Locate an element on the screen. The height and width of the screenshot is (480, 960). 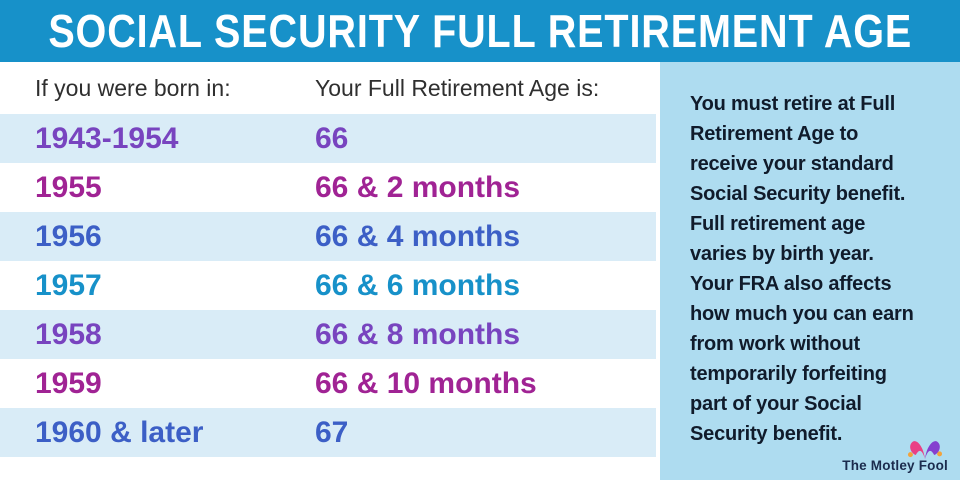
table-row: 1958 66 & 8 months is located at coordinates (328, 334).